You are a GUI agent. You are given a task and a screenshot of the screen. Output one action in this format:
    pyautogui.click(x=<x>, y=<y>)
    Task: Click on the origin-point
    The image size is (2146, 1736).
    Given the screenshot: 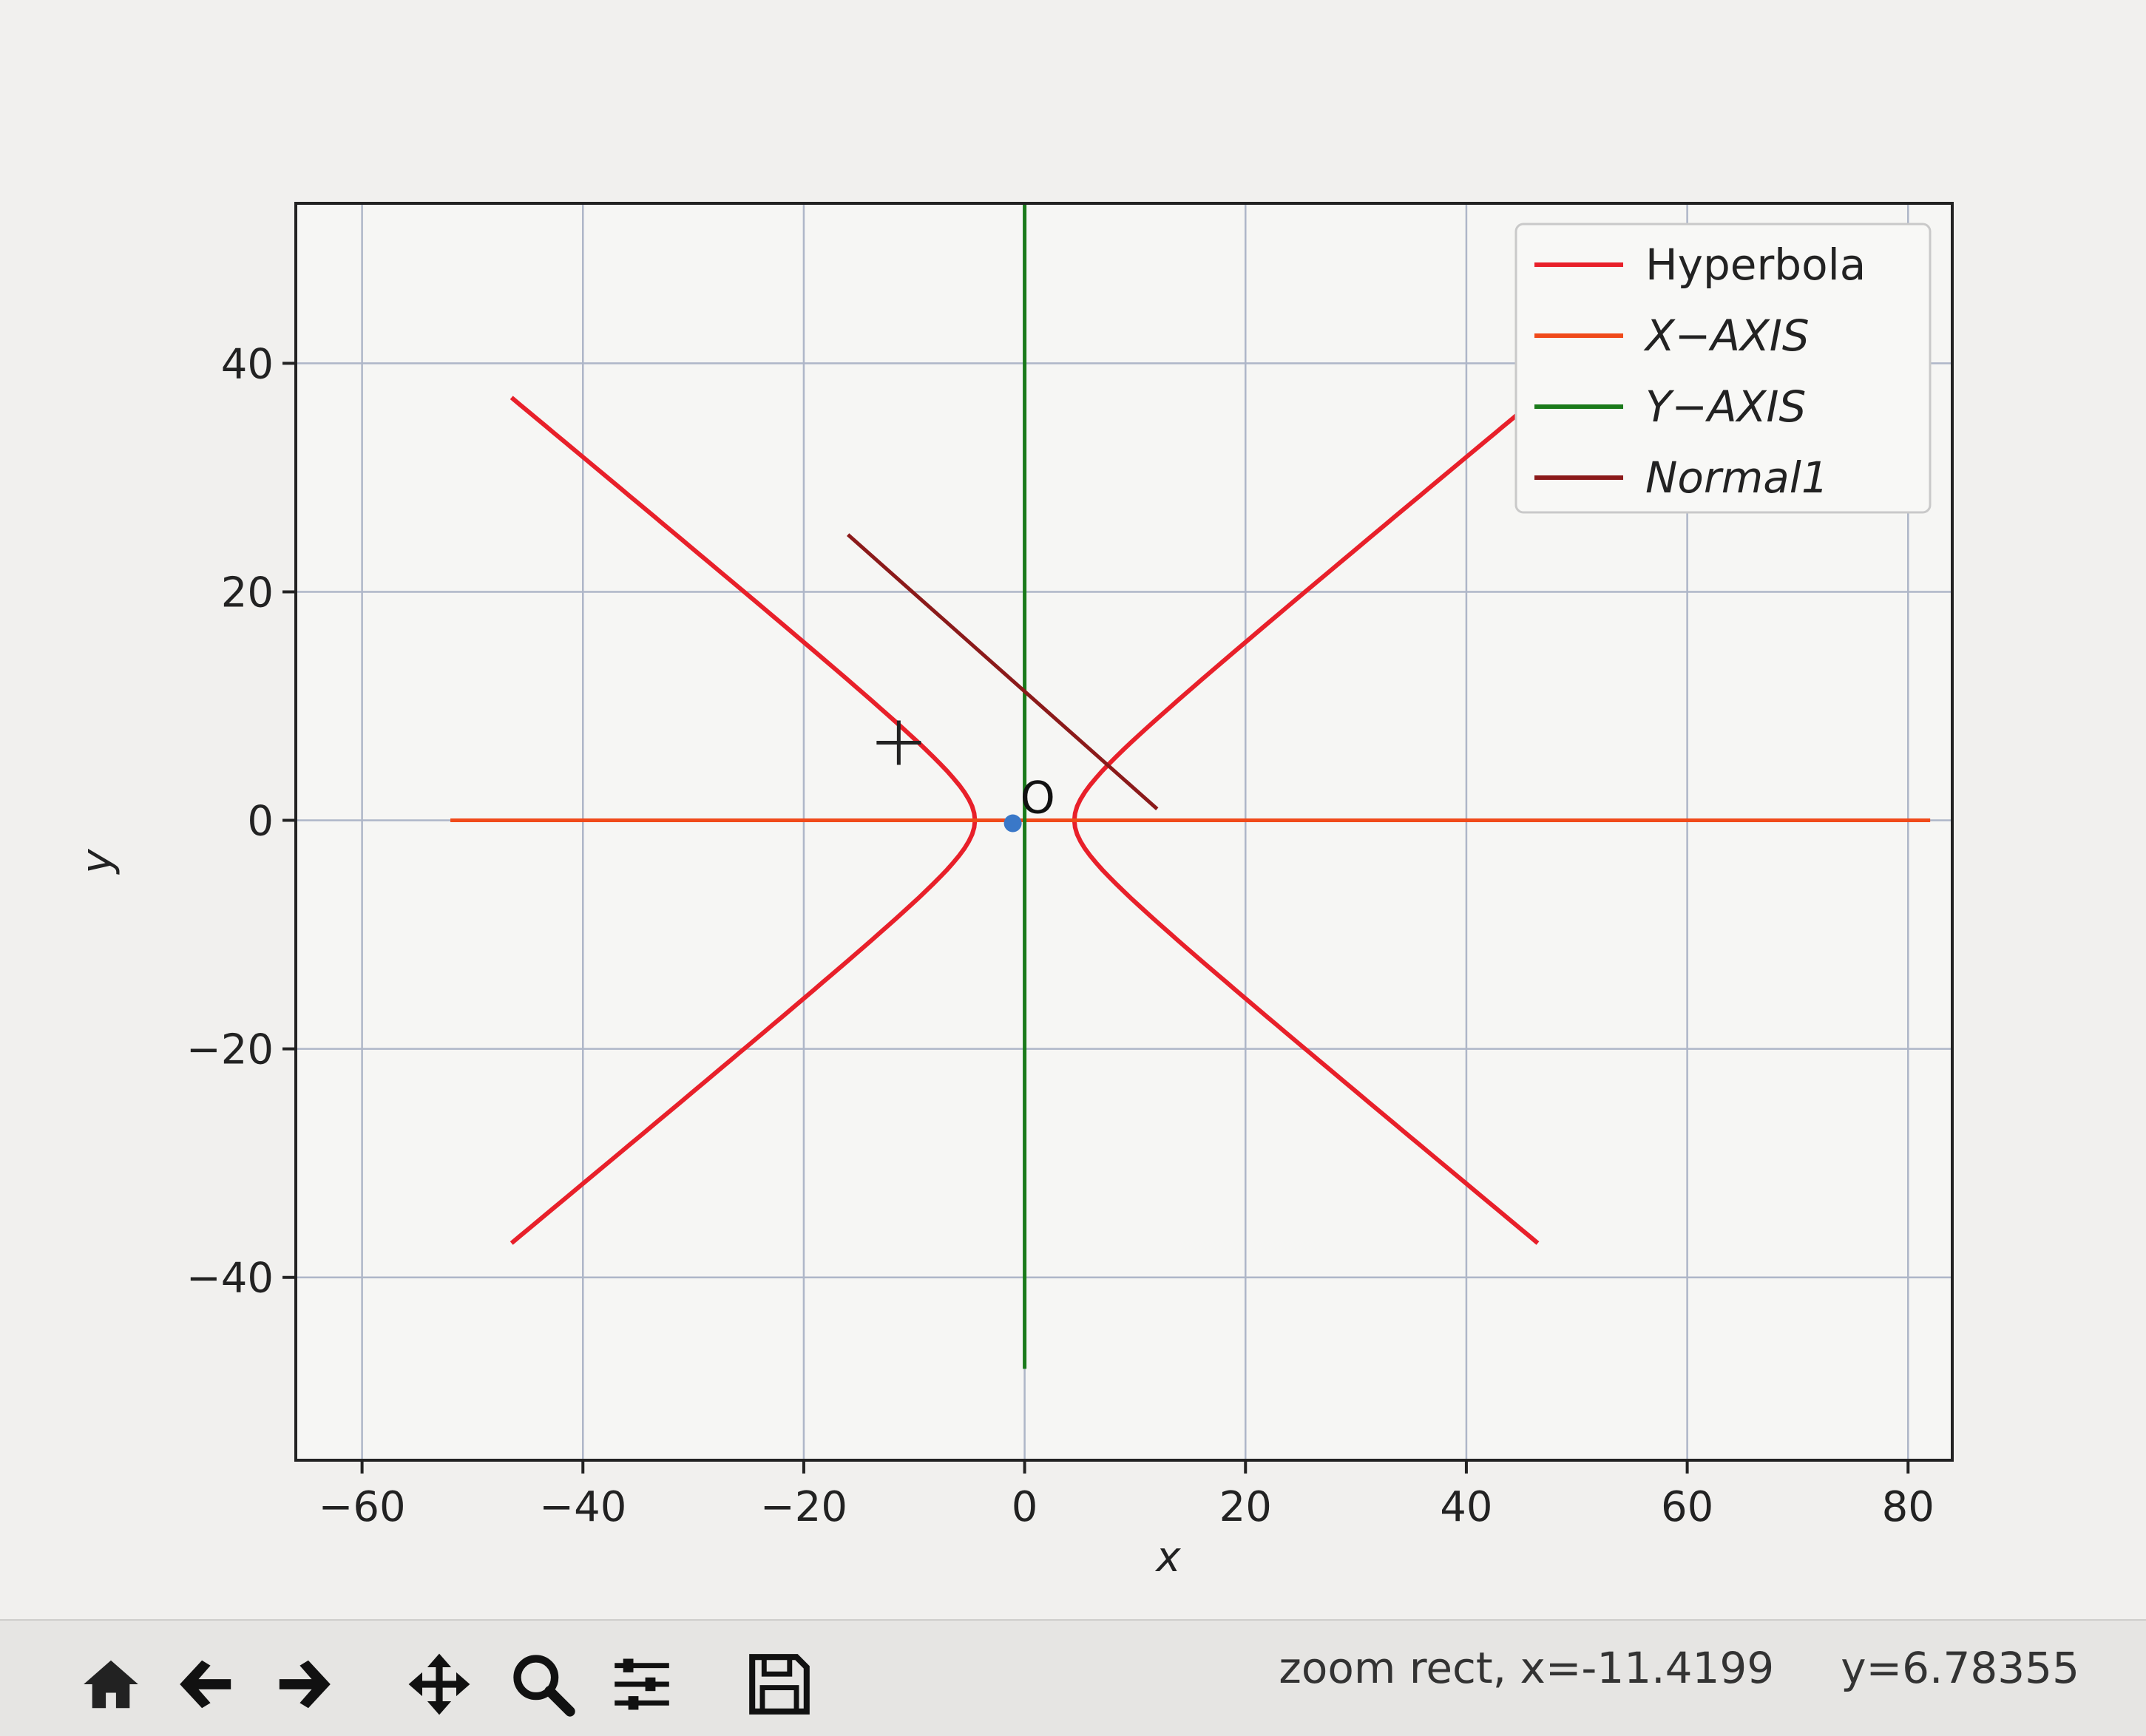 What is the action you would take?
    pyautogui.click(x=1012, y=823)
    